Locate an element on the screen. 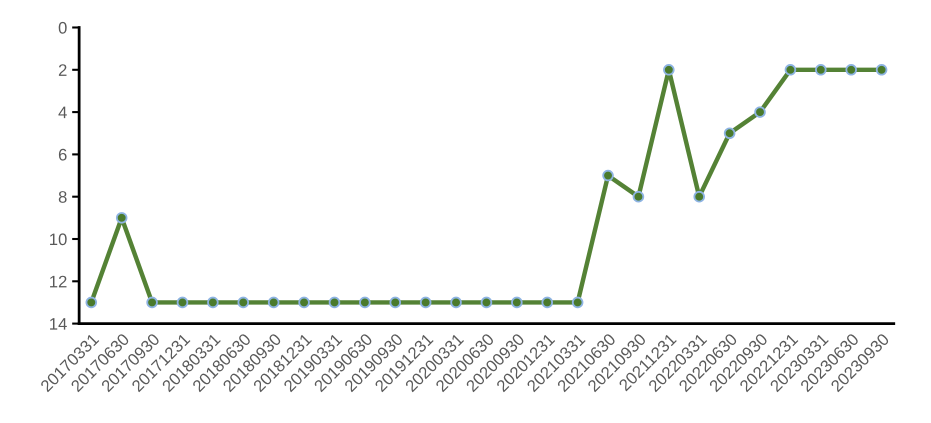  y-tick-label: 6 is located at coordinates (62, 154).